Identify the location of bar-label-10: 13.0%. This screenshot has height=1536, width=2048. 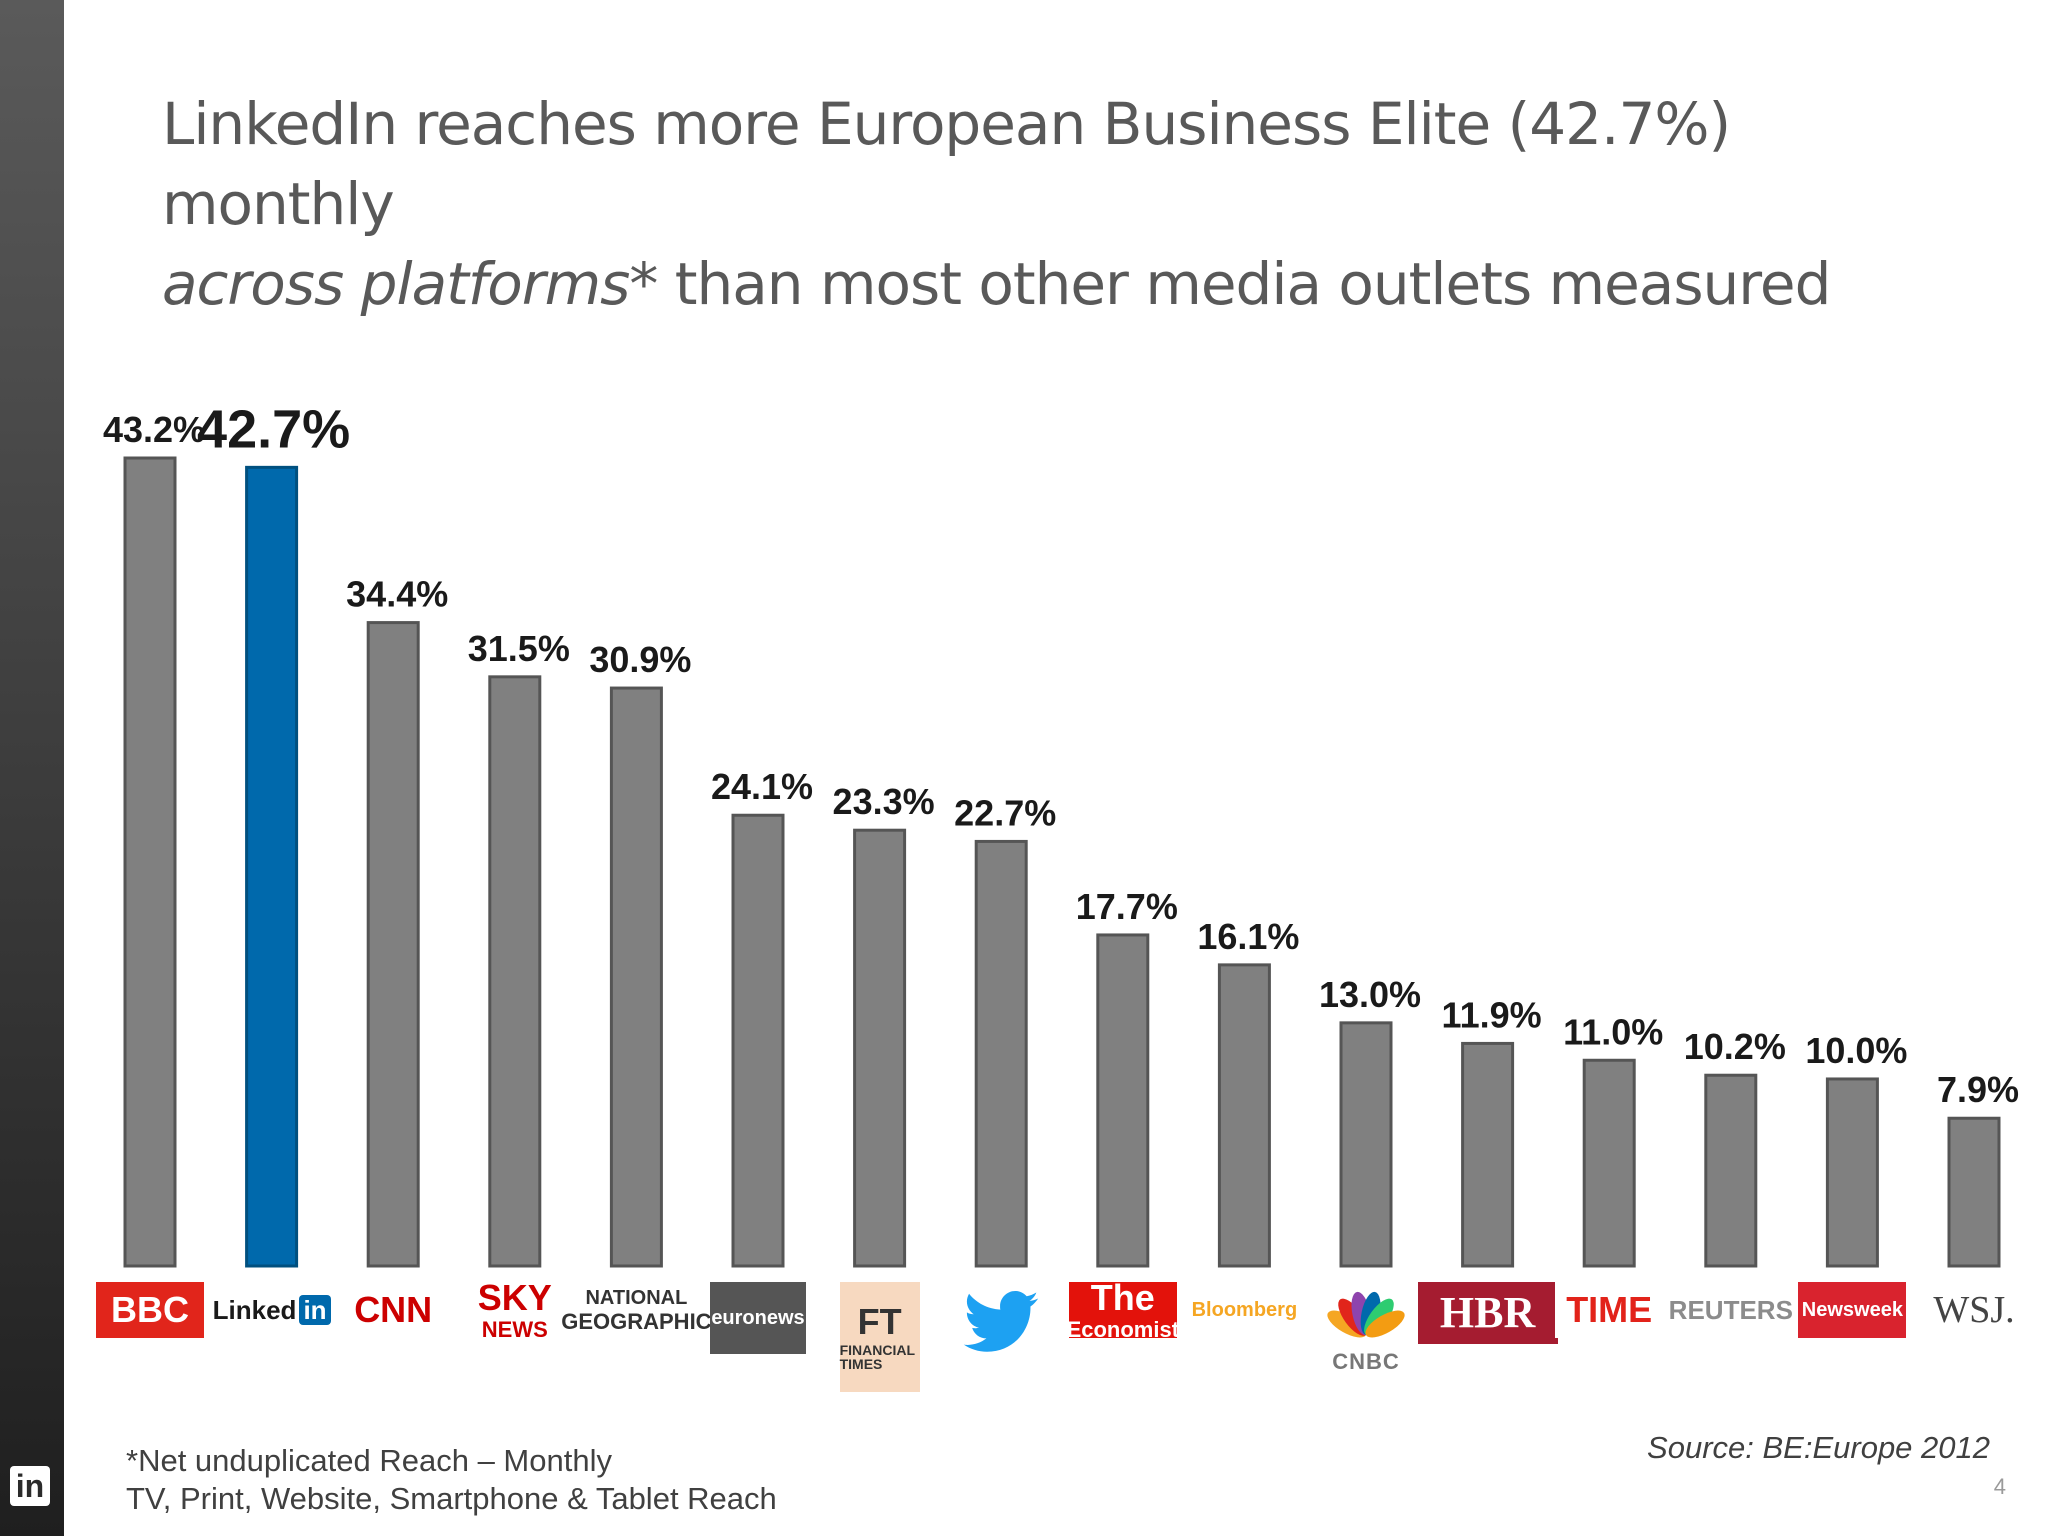
(1370, 994).